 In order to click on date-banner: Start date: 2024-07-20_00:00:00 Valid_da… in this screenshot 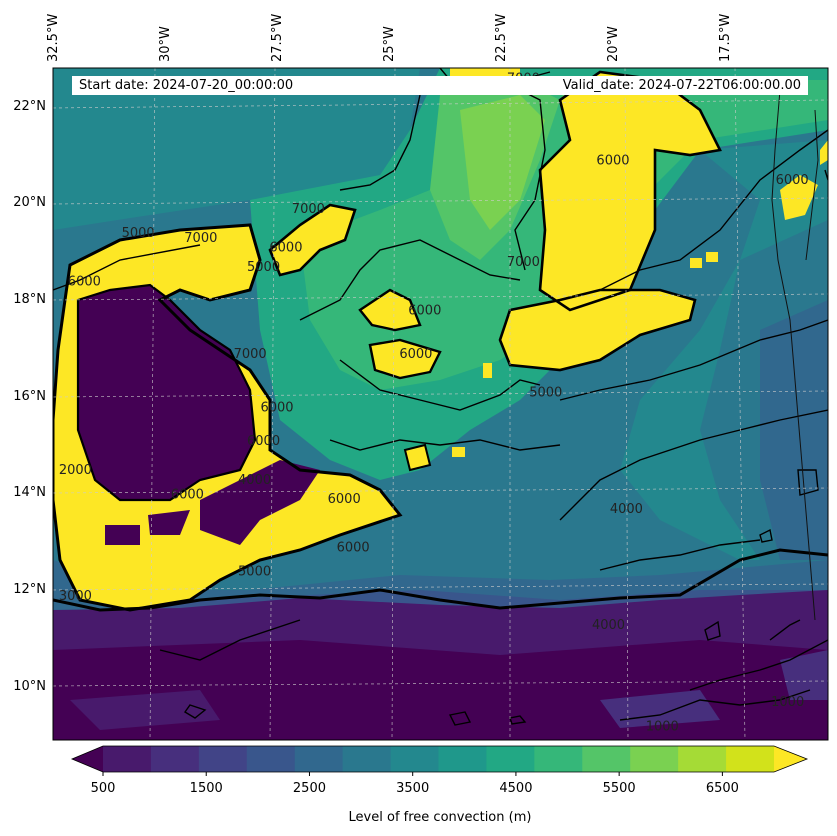, I will do `click(440, 85)`.